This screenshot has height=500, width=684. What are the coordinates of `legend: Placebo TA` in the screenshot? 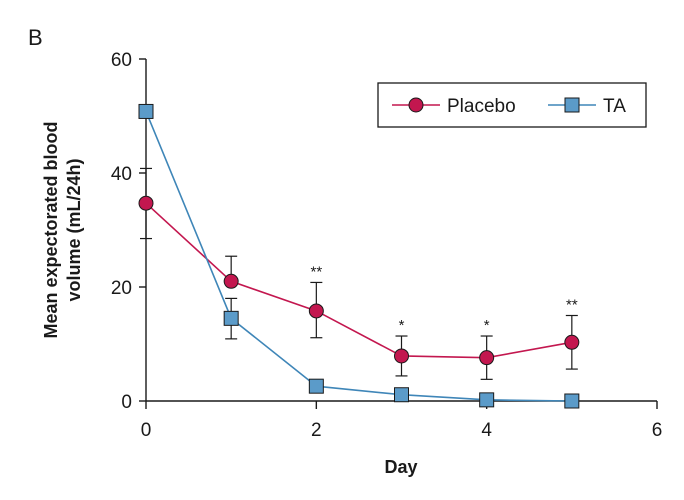 It's located at (512, 105).